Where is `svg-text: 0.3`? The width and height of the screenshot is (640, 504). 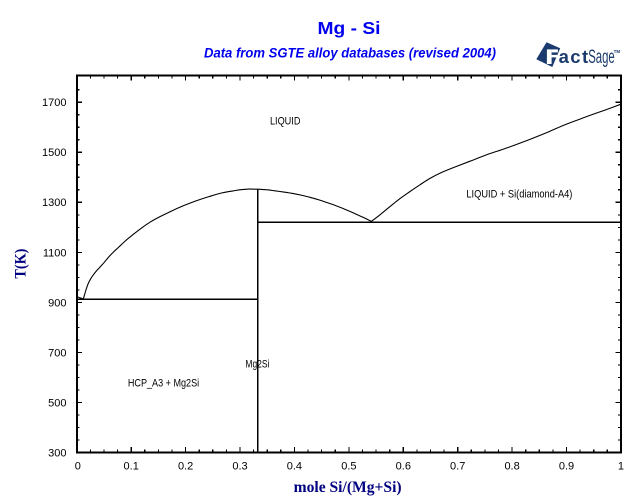
svg-text: 0.3 is located at coordinates (239, 467).